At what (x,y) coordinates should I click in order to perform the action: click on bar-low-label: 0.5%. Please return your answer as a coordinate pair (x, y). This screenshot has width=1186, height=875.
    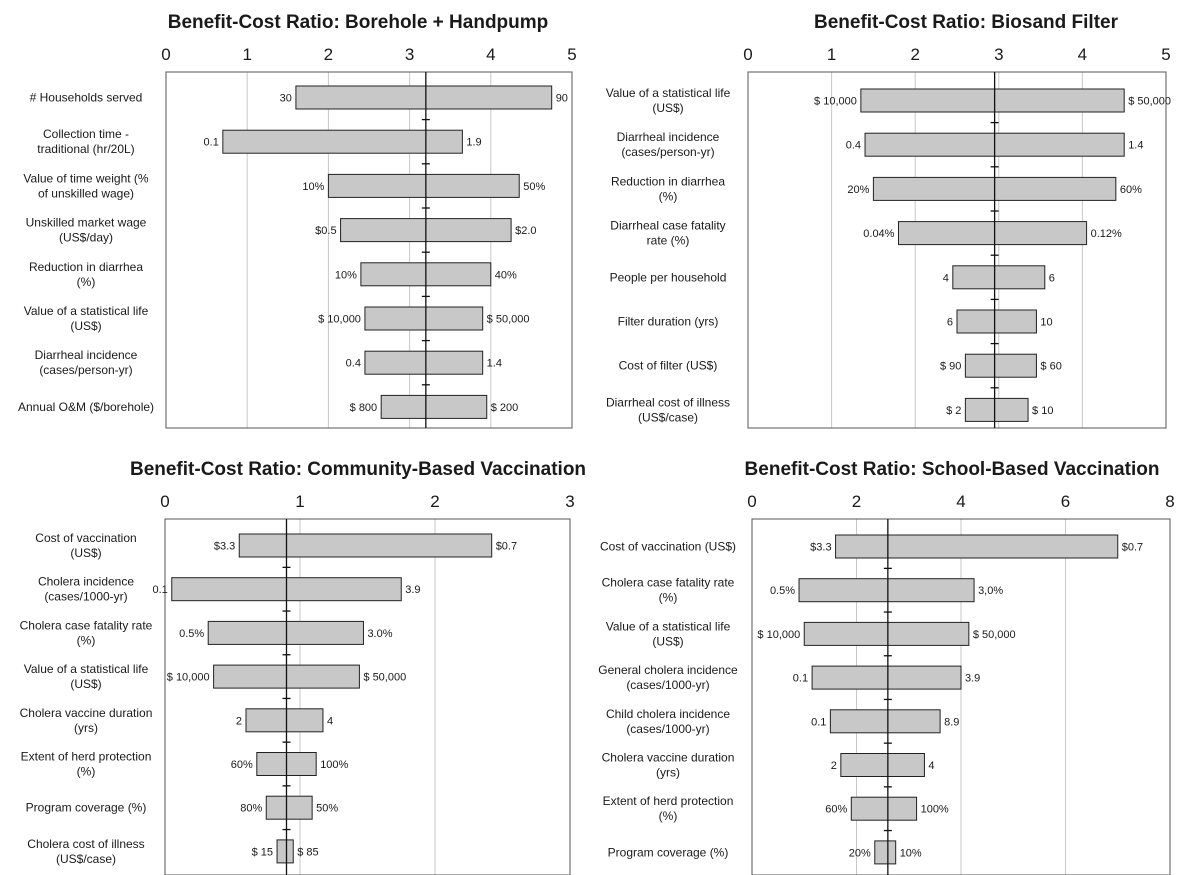
    Looking at the image, I should click on (191, 634).